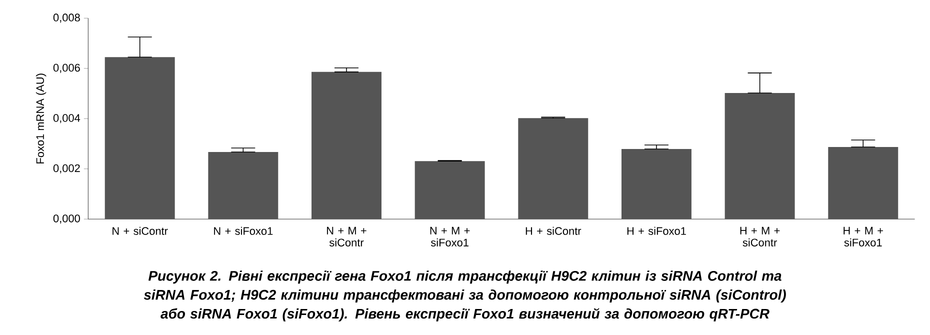  I want to click on x-tick-label: H + M + siFoxo1, so click(863, 236).